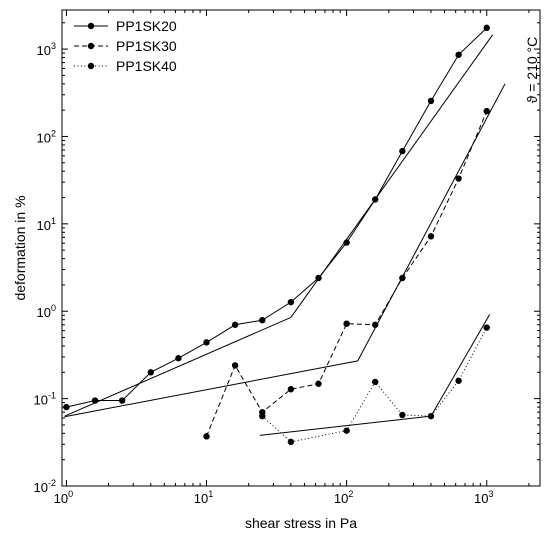  Describe the element at coordinates (343, 497) in the screenshot. I see `x-tick-label: 10²` at that location.